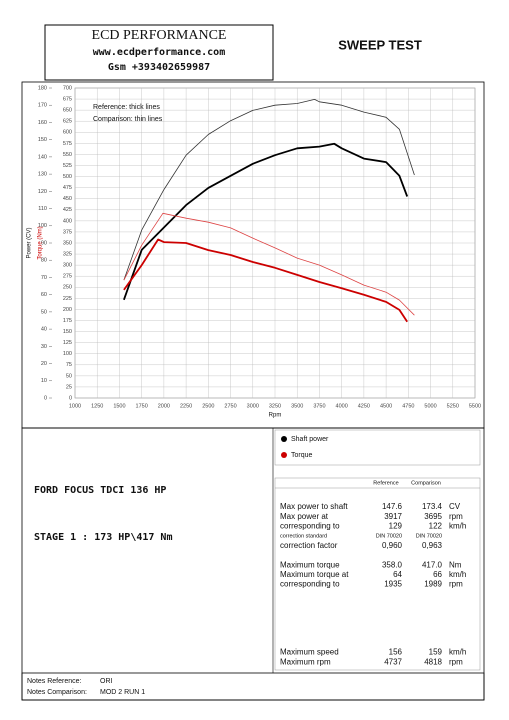 This screenshot has width=509, height=720. Describe the element at coordinates (57, 692) in the screenshot. I see `notes-comparison-label: Notes Comparison:` at that location.